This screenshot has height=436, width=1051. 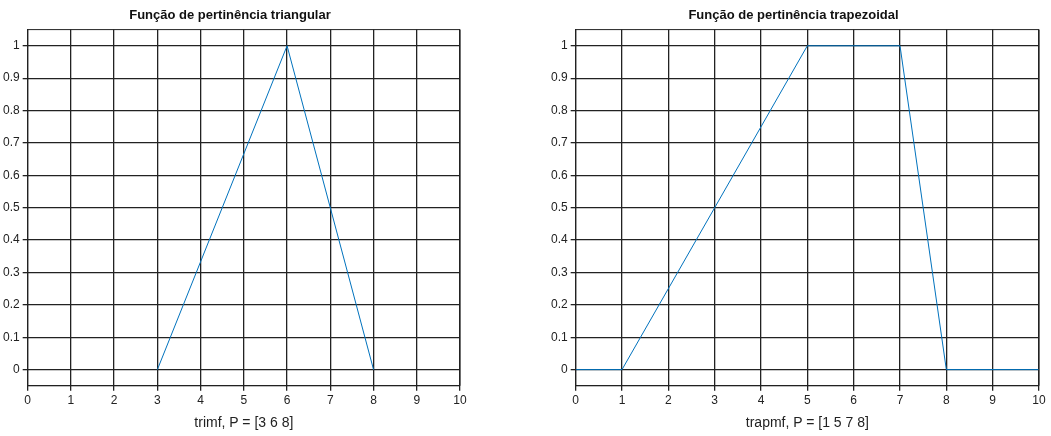 What do you see at coordinates (807, 422) in the screenshot?
I see `x-axis-title: trapmf, P = [1 5 7 8]` at bounding box center [807, 422].